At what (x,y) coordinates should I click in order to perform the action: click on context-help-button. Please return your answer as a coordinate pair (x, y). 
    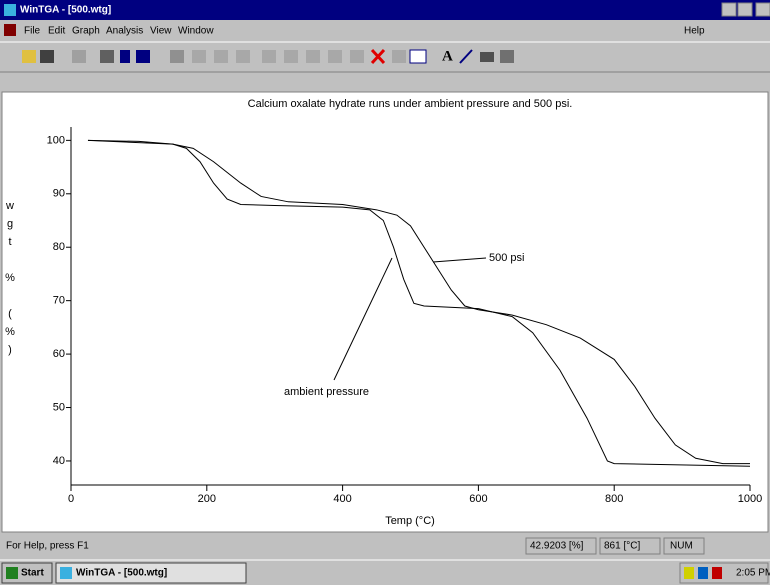
    Looking at the image, I should click on (143, 56).